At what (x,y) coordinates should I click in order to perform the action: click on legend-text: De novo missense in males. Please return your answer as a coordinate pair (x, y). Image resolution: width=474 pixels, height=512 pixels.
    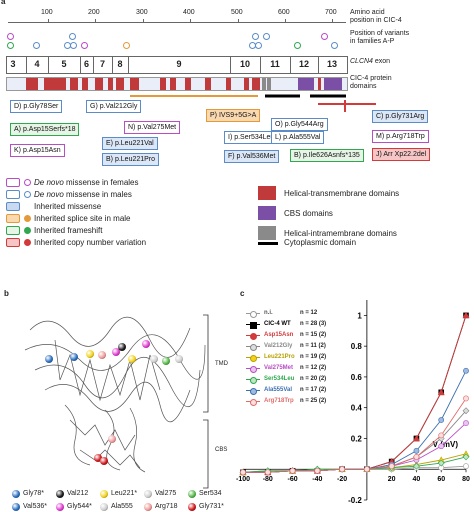
    Looking at the image, I should click on (83, 194).